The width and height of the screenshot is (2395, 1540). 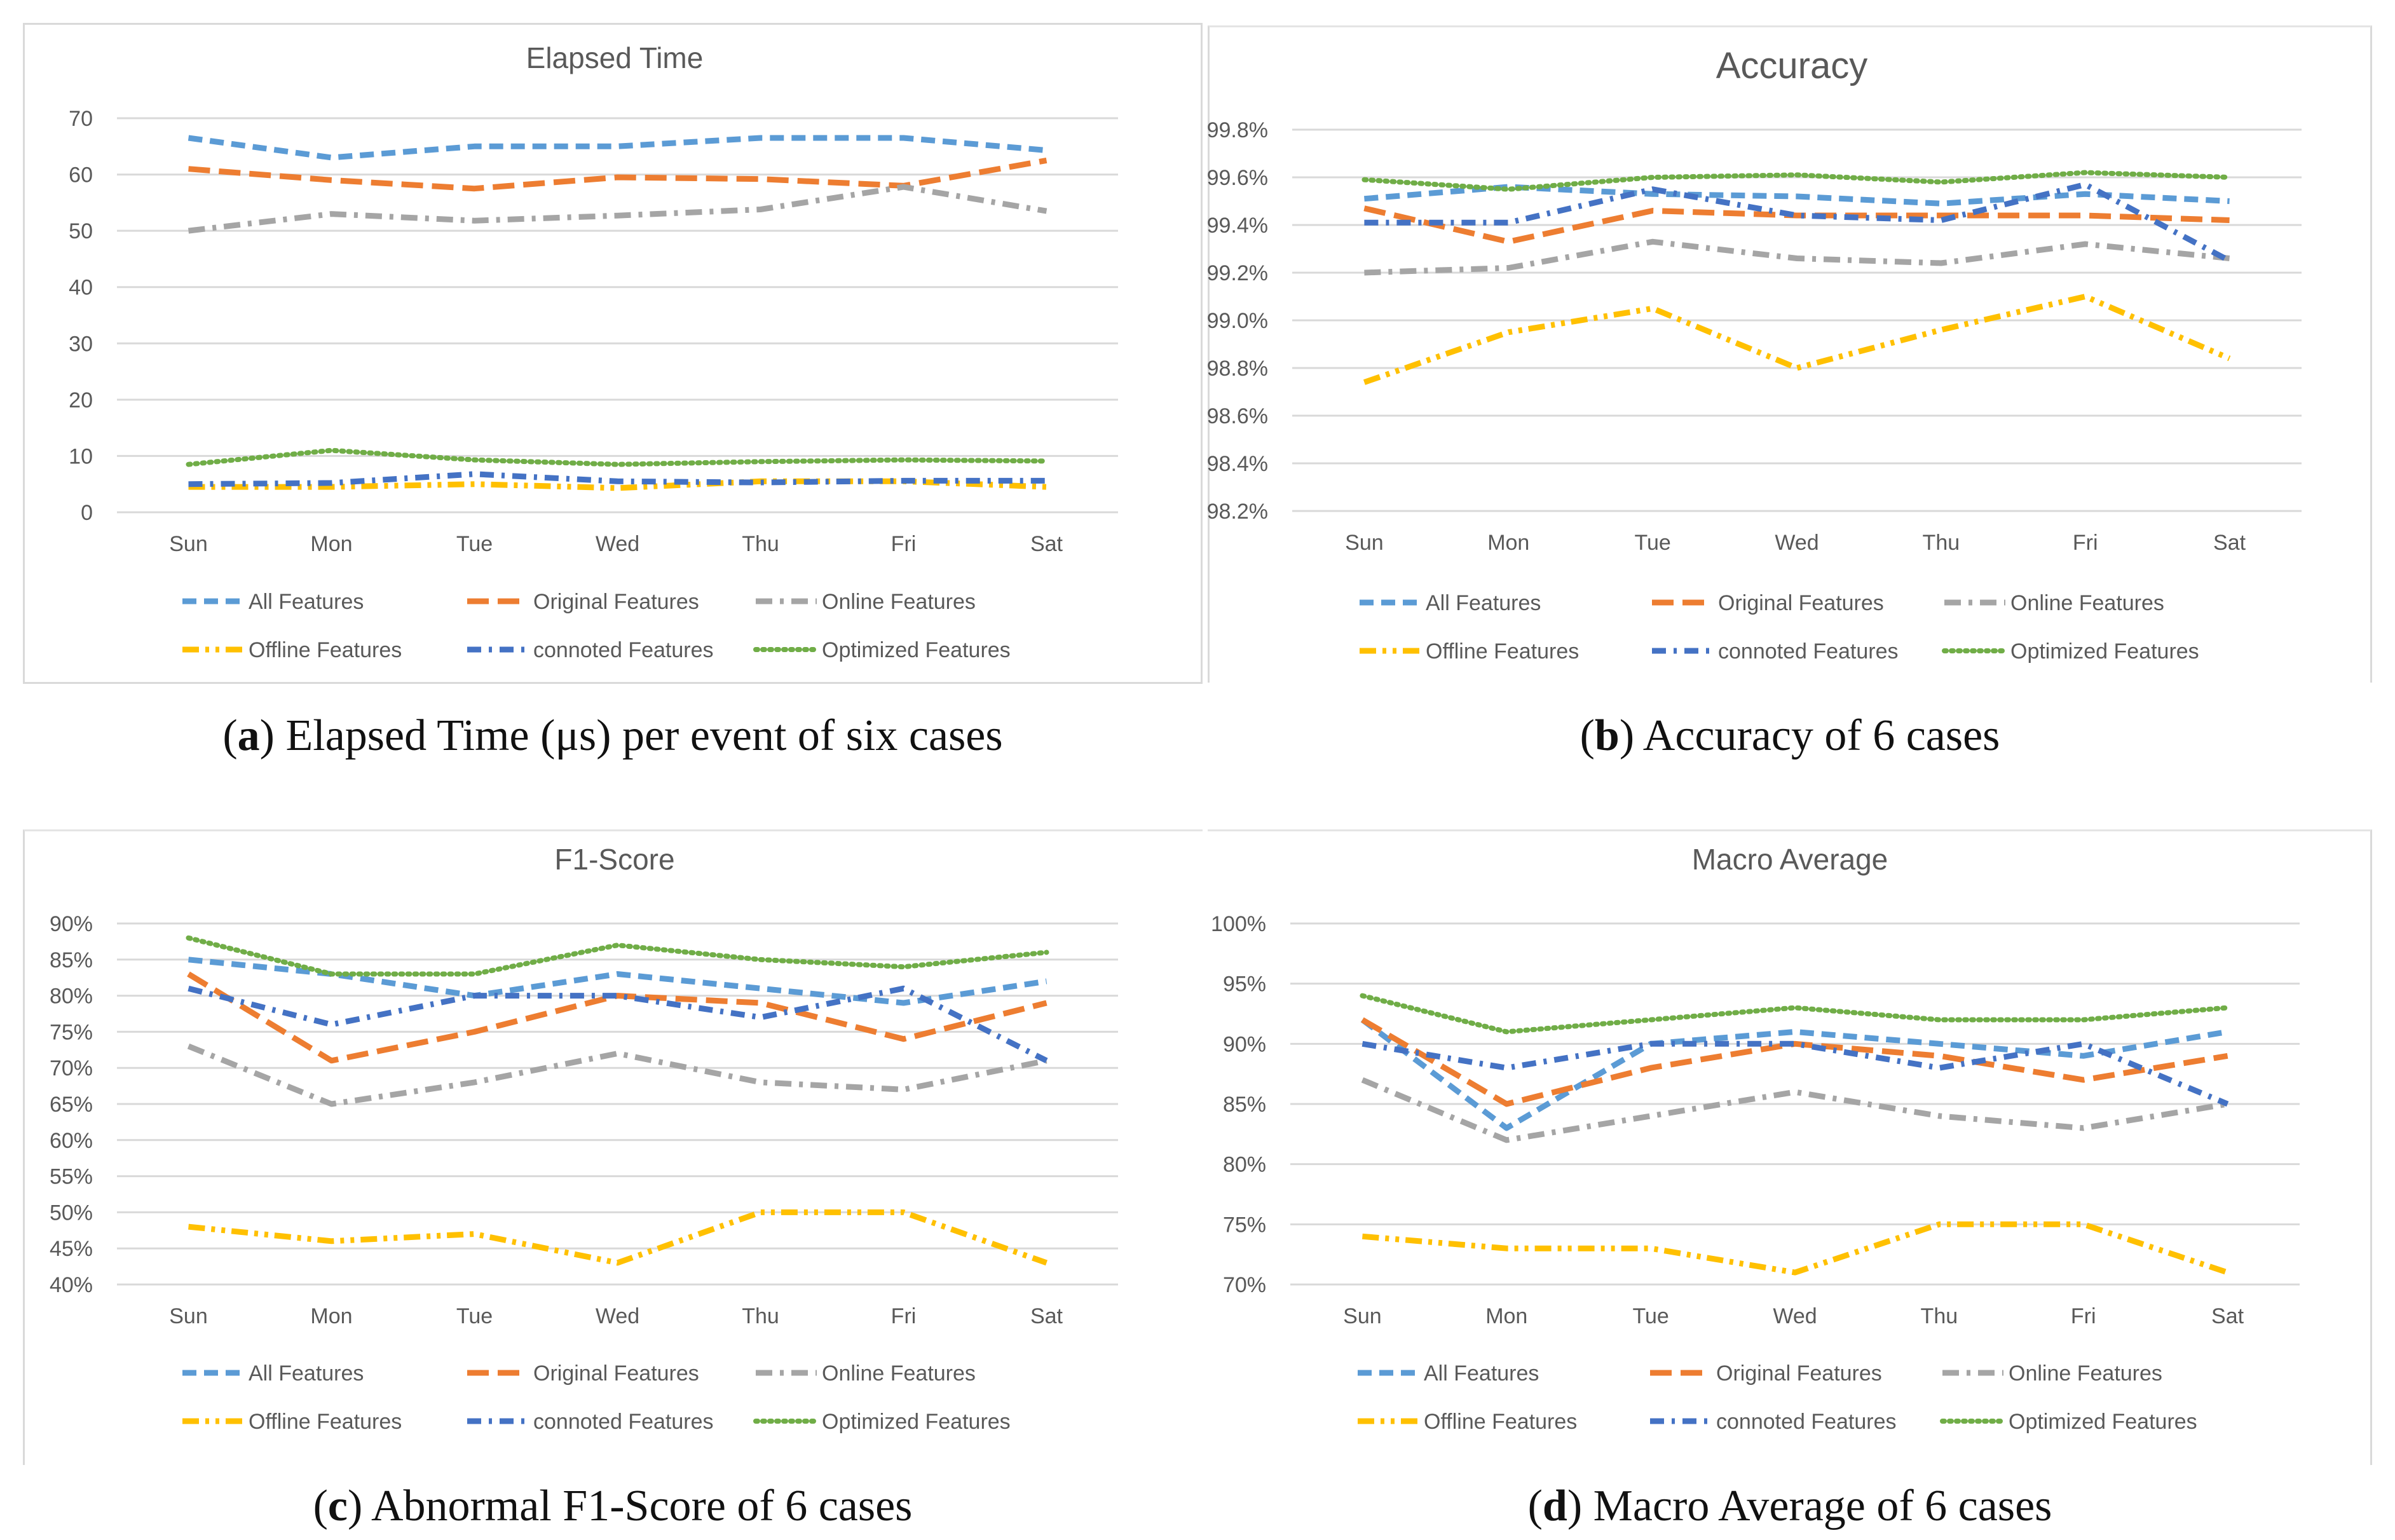 What do you see at coordinates (87, 513) in the screenshot?
I see `y-tick-label: 0` at bounding box center [87, 513].